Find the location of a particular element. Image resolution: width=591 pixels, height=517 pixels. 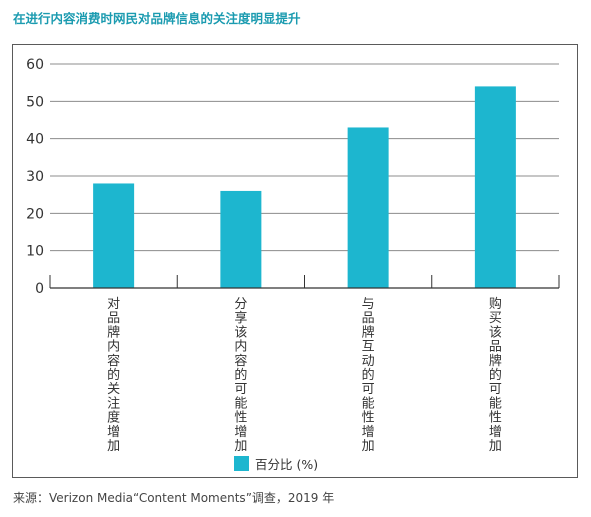

category-label: 与品牌互动的可能性增加 is located at coordinates (368, 375).